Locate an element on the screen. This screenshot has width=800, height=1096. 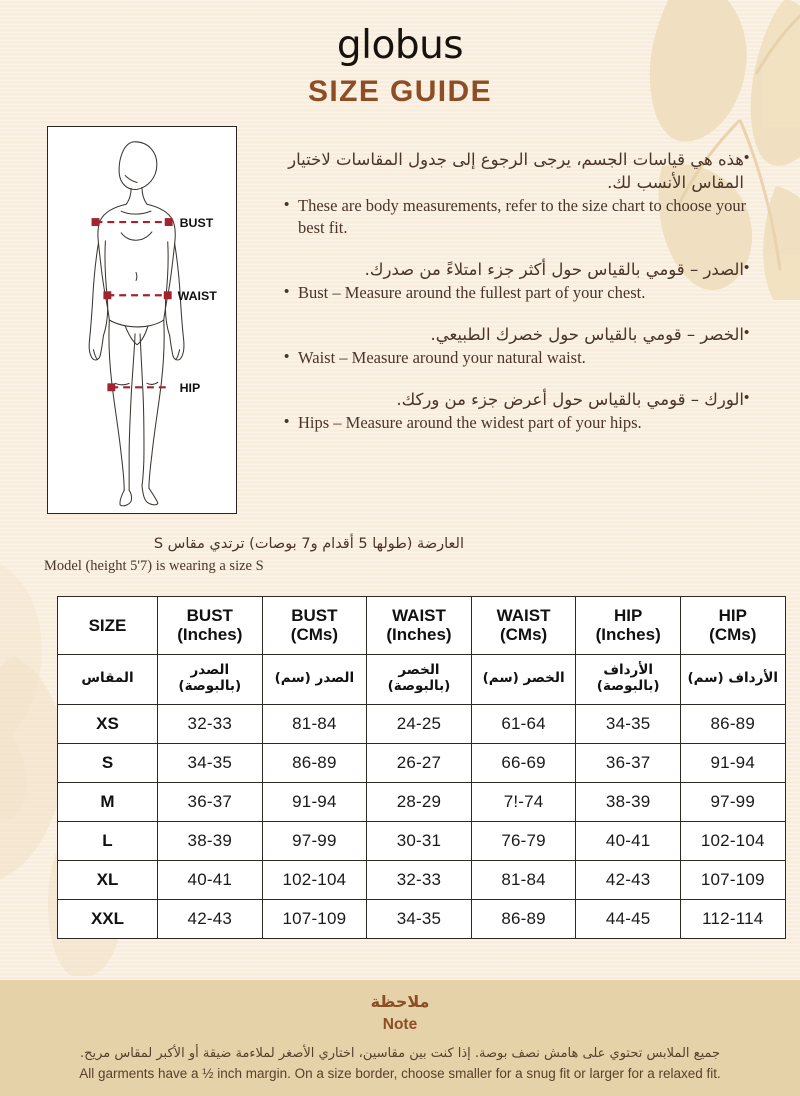
hip-measure-line is located at coordinates (138, 387).